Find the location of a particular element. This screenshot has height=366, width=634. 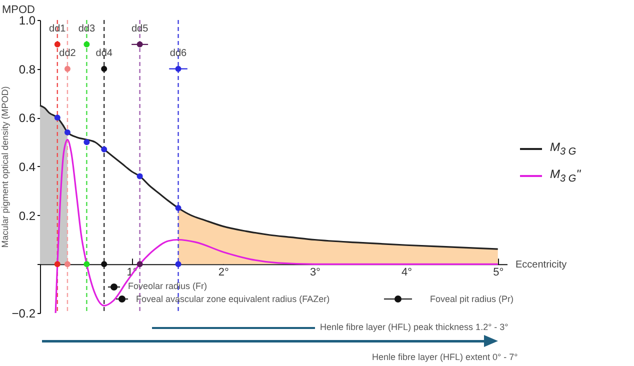

x-axis-title: Eccentricity is located at coordinates (541, 265).